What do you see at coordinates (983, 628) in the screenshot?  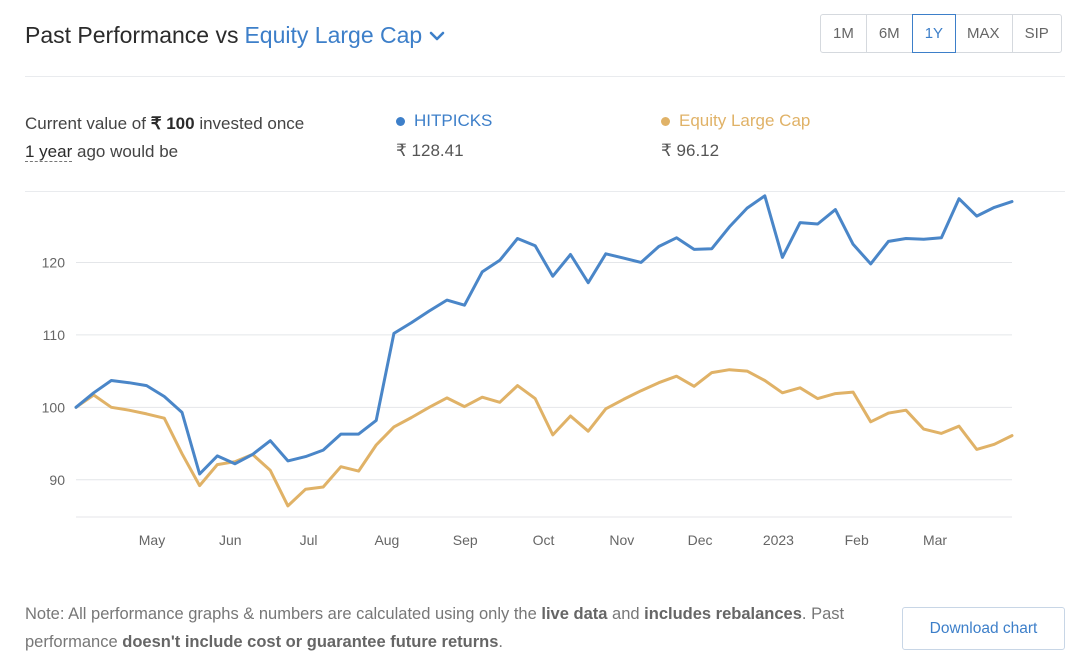 I see `download-chart-button: Download chart` at bounding box center [983, 628].